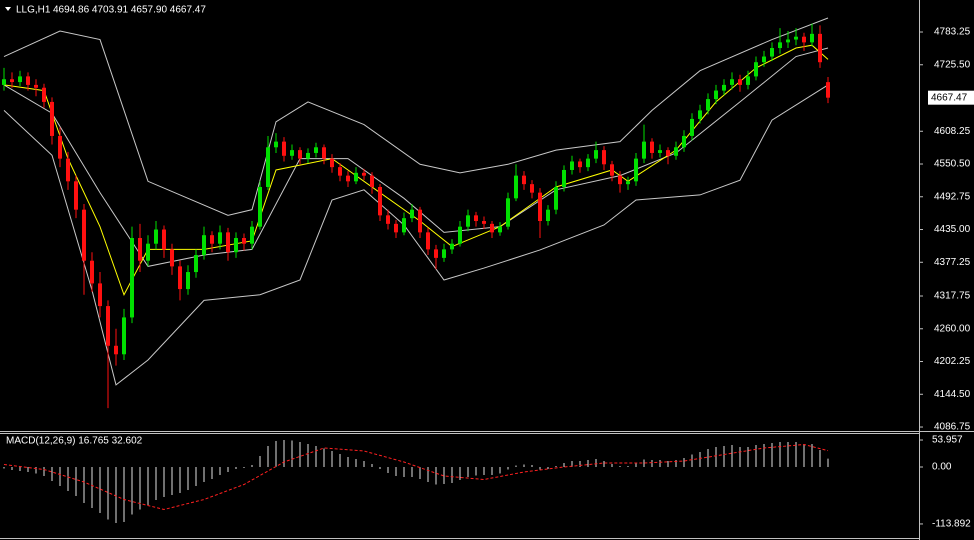  I want to click on y-tick-label: 4144.50, so click(952, 394).